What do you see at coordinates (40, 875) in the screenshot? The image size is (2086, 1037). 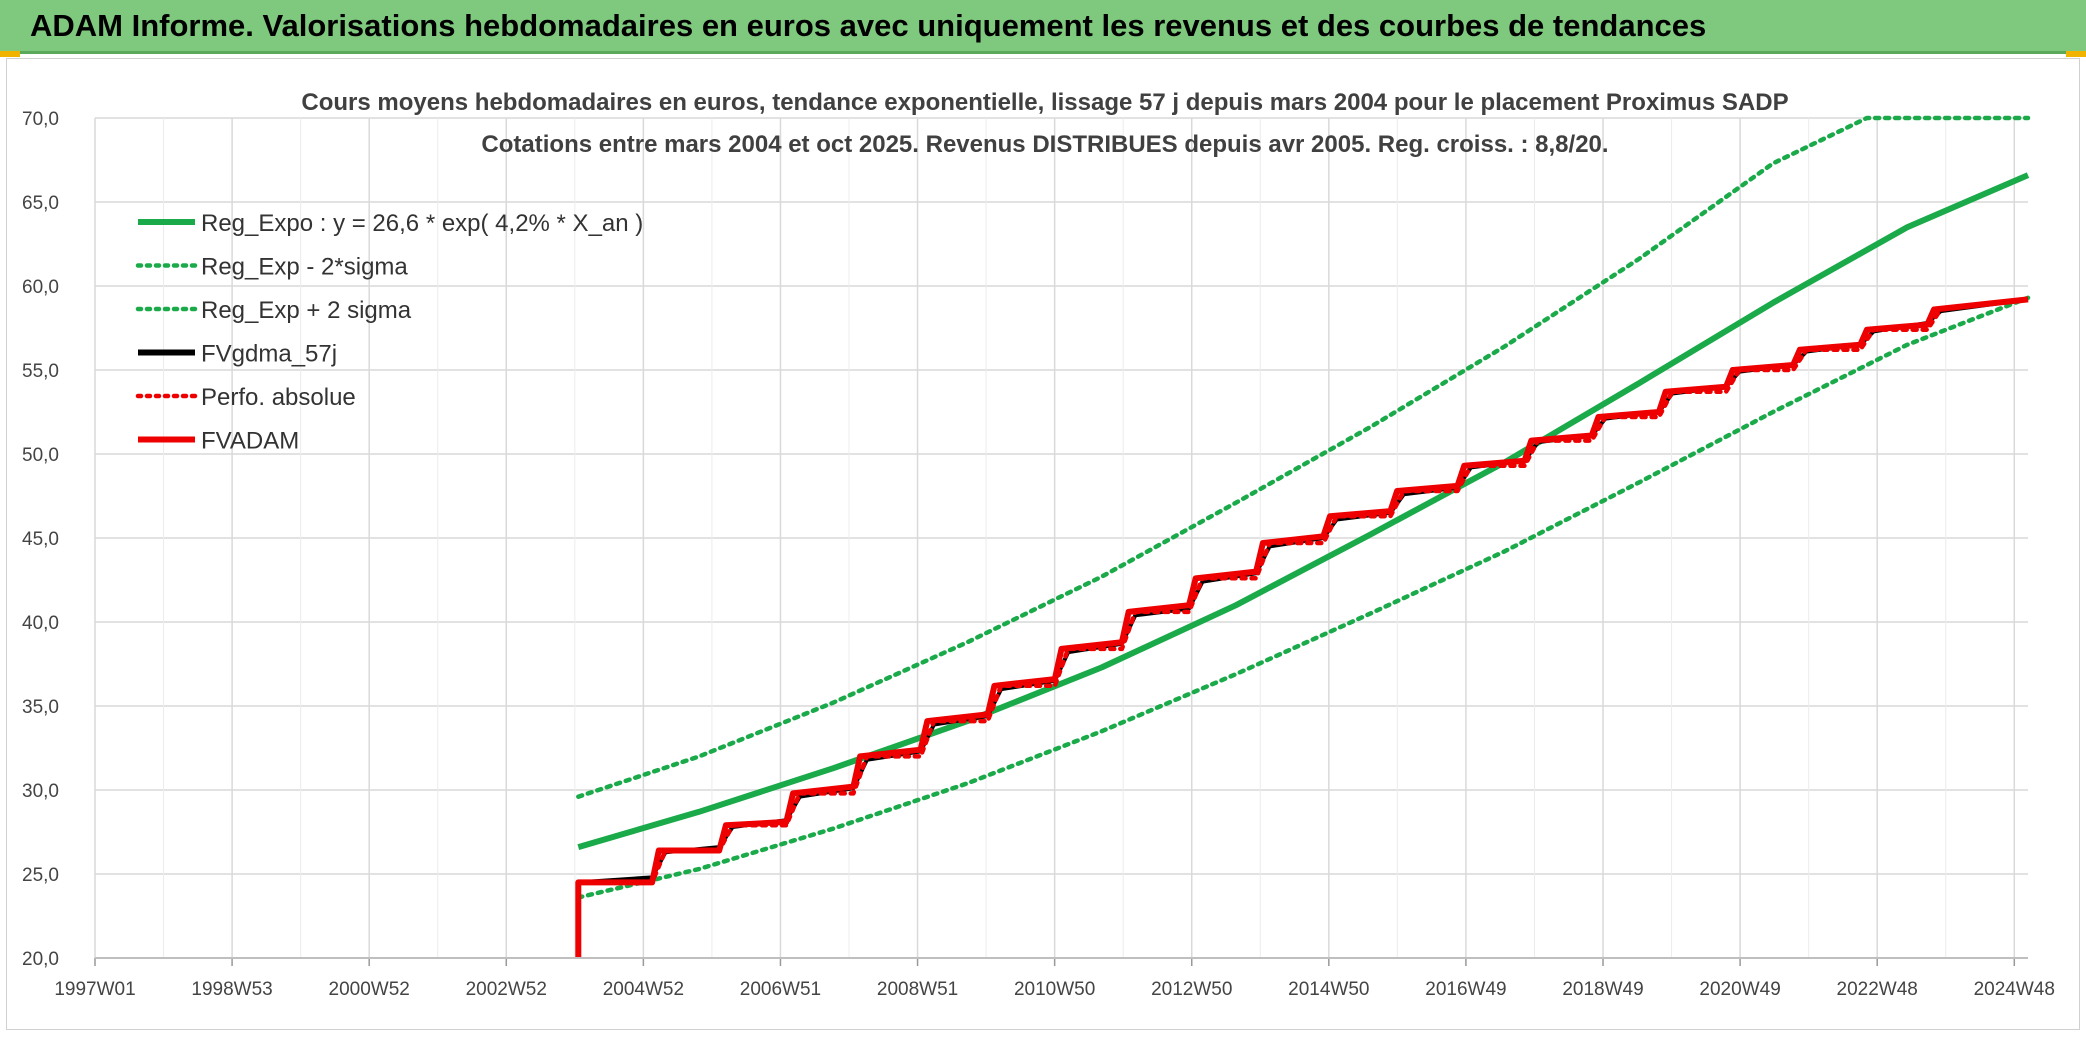 I see `y-tick-label: 25,0` at bounding box center [40, 875].